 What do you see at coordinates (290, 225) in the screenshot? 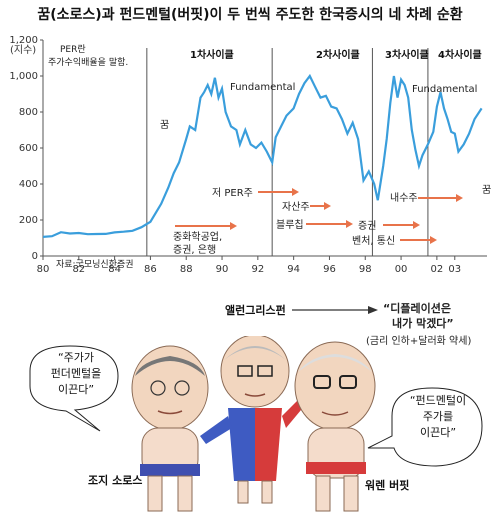
I see `blue-chip-label: 블루칩` at bounding box center [290, 225].